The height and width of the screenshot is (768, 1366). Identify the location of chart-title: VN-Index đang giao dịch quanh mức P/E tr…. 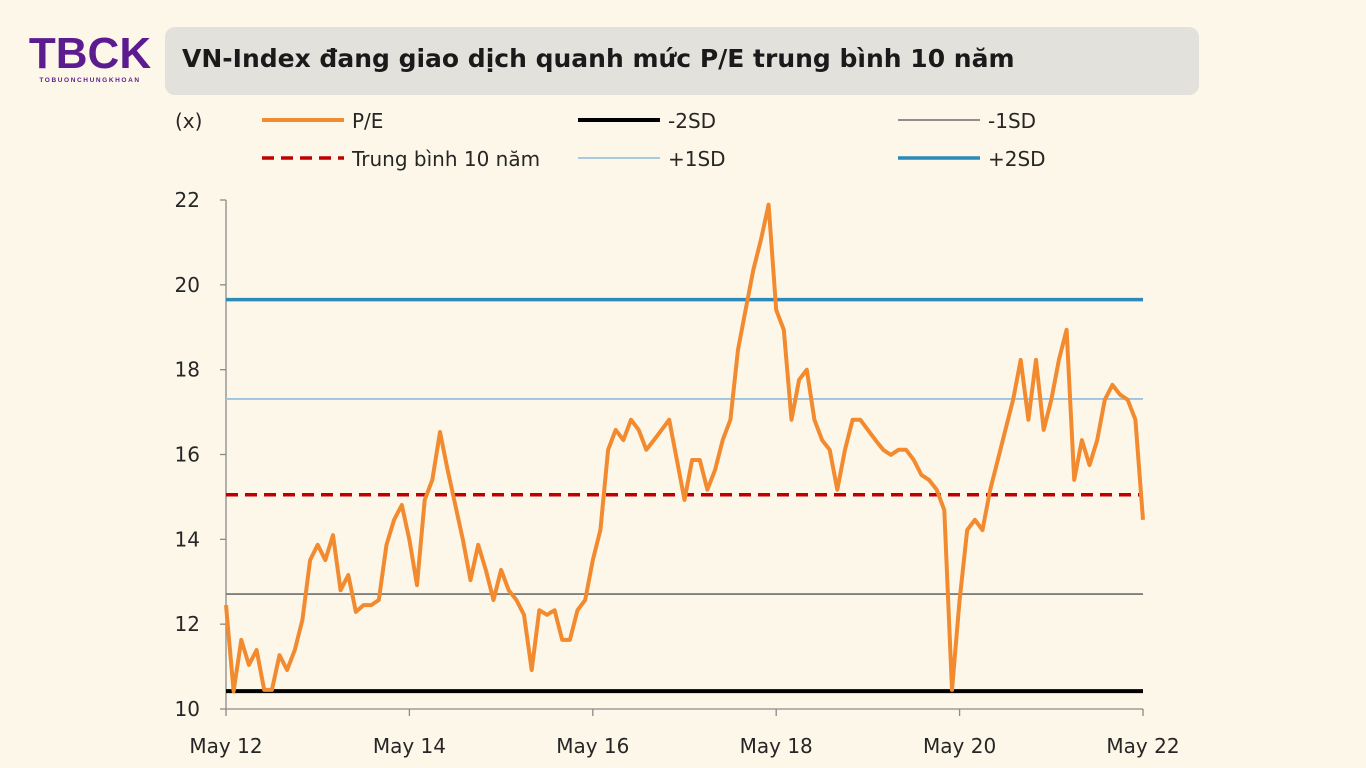
(598, 58).